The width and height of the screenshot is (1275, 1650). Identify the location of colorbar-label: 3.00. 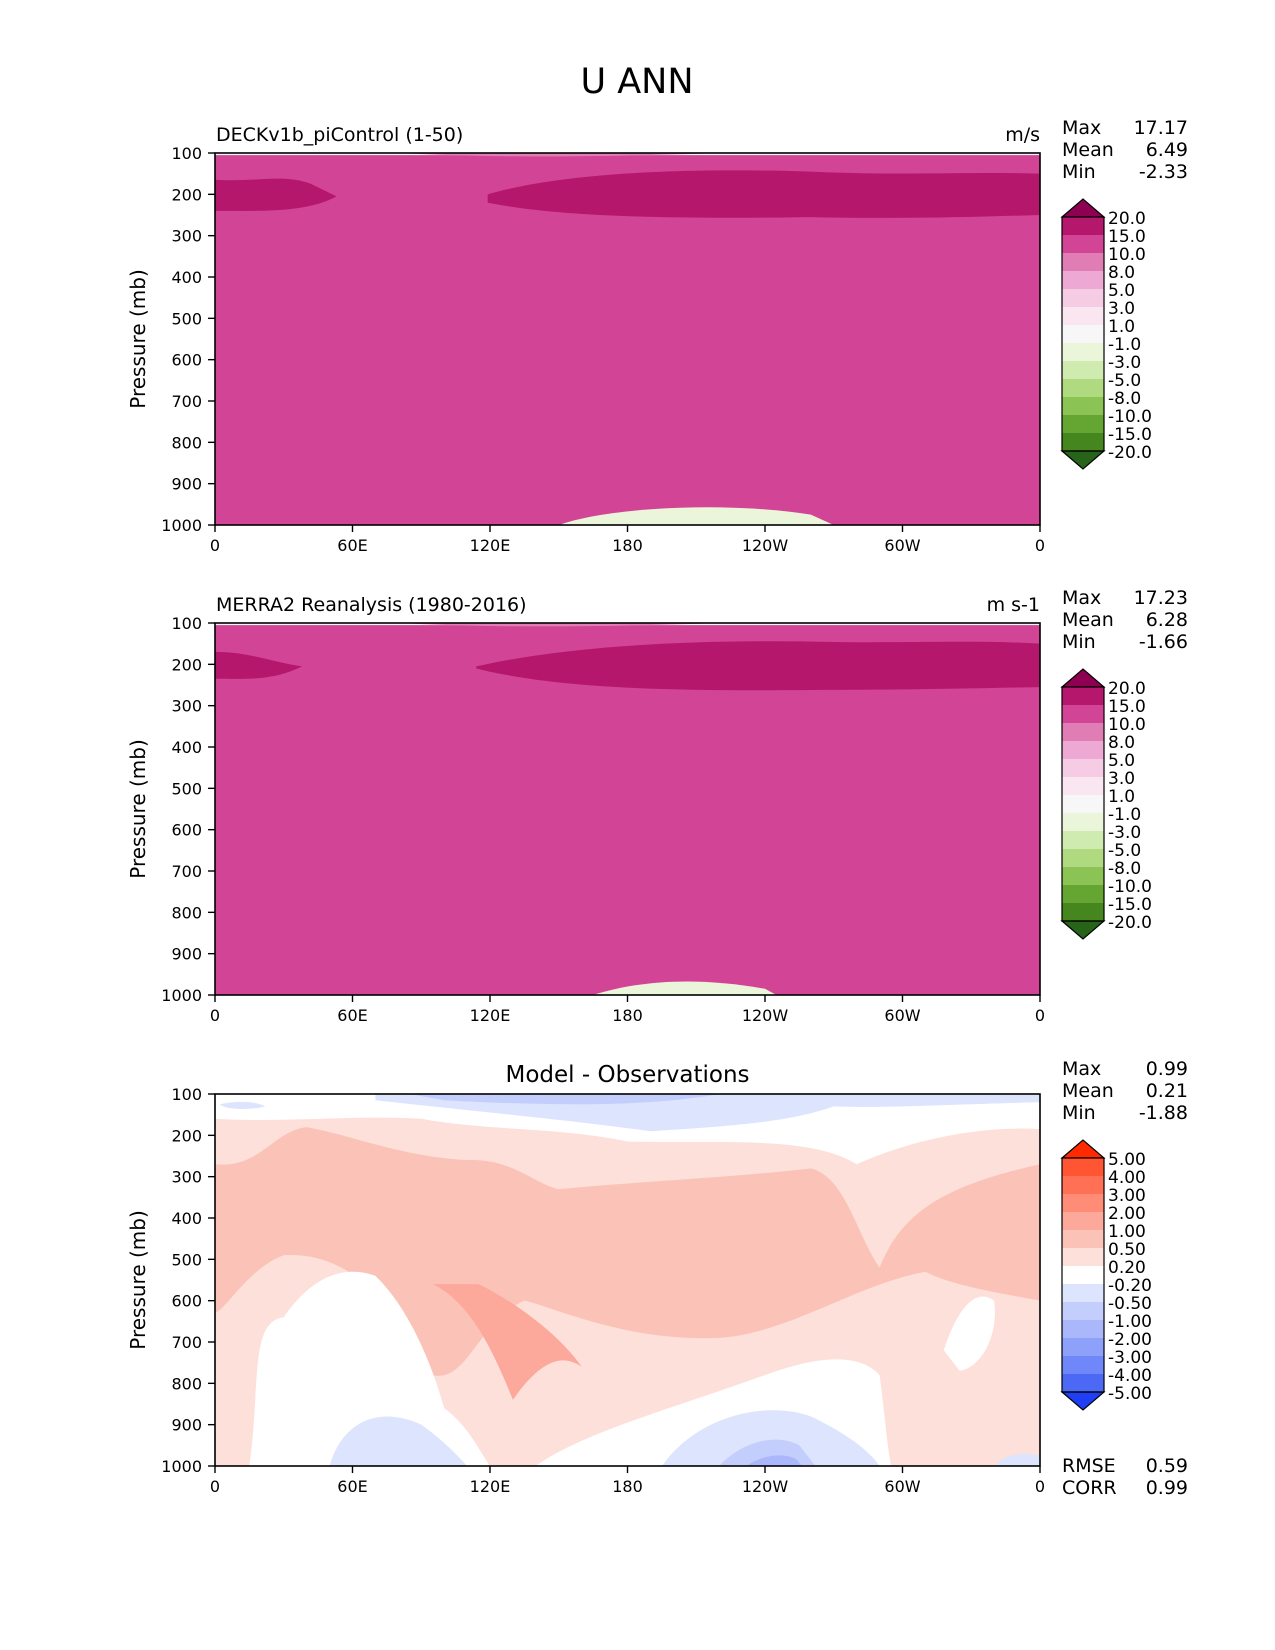
(1127, 1196).